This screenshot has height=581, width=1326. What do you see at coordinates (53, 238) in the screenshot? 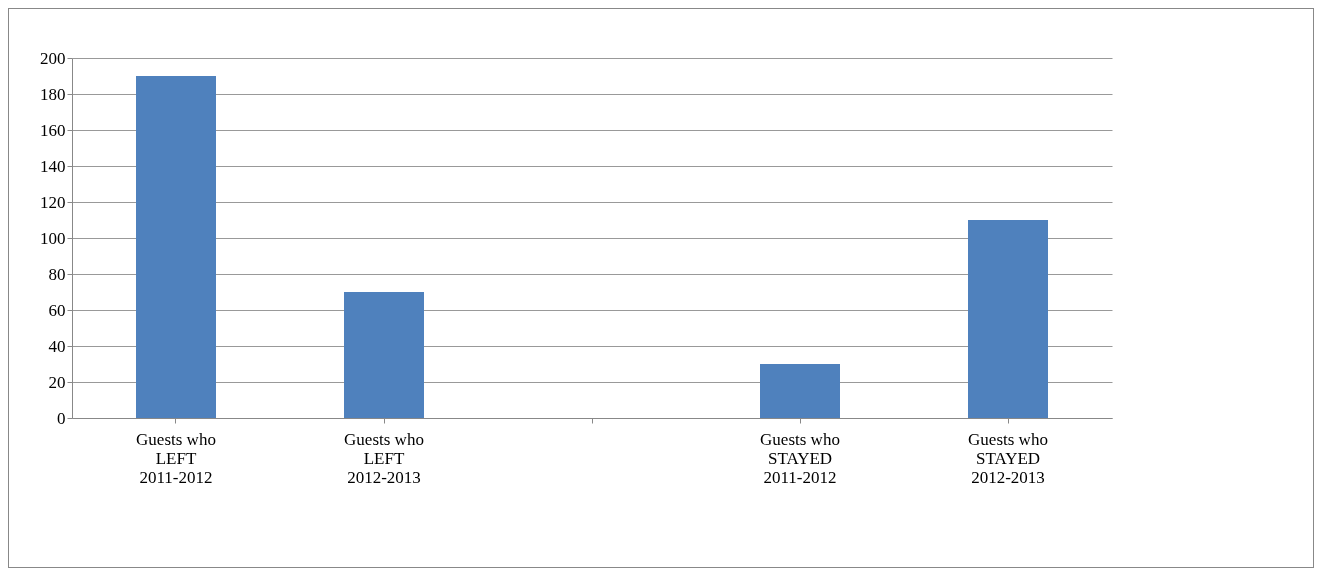
I see `y-tick-label: 100` at bounding box center [53, 238].